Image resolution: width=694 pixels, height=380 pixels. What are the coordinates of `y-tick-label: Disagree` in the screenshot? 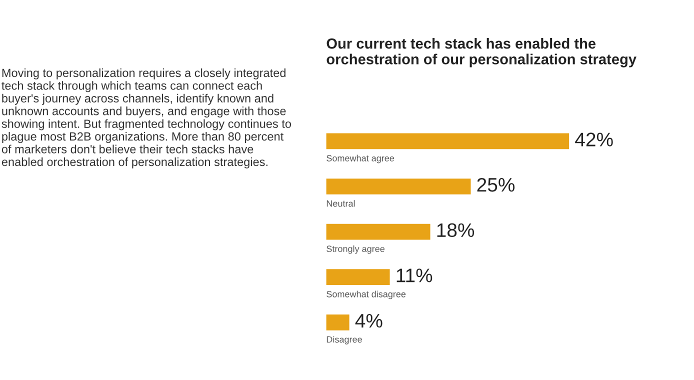 It's located at (344, 340).